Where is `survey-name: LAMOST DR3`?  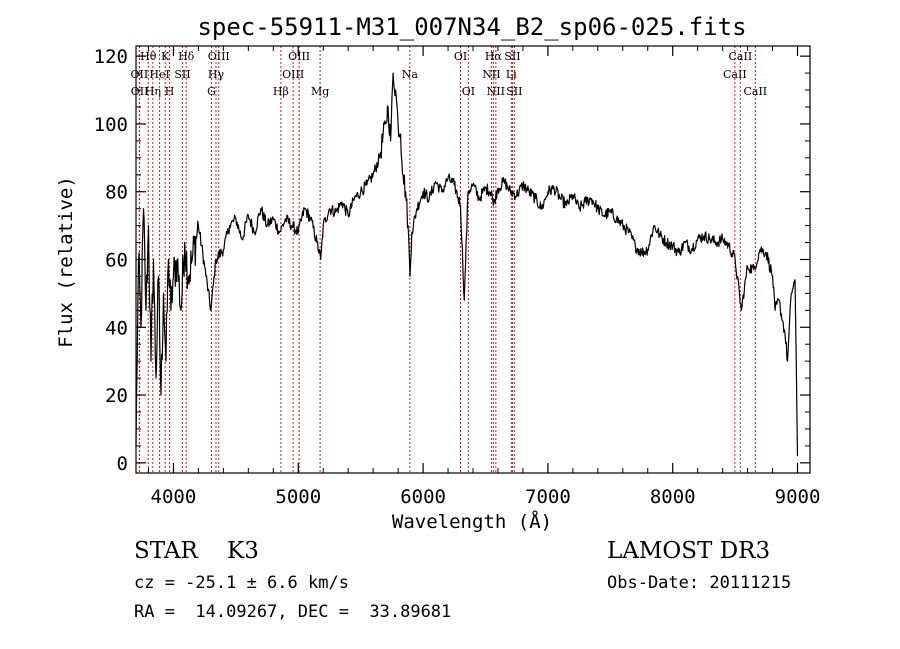 survey-name: LAMOST DR3 is located at coordinates (689, 551).